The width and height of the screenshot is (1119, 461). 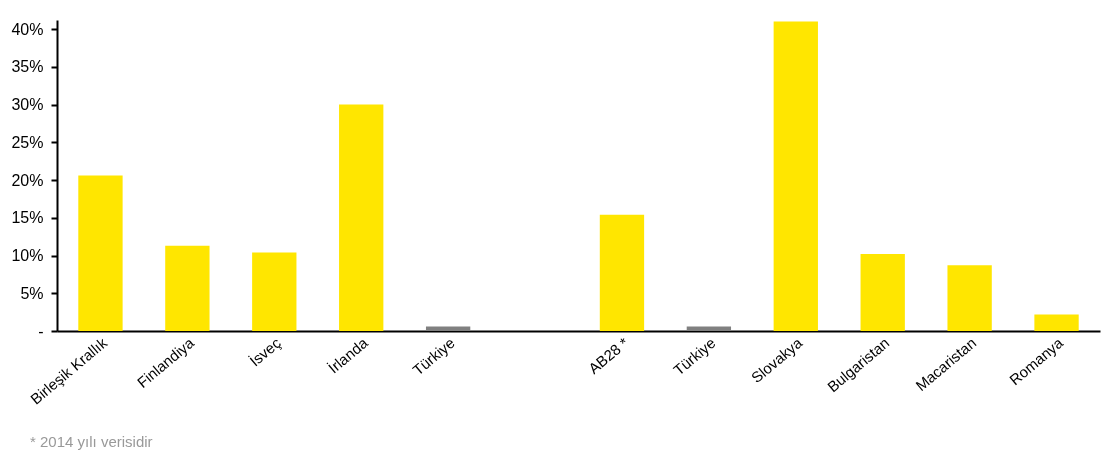 I want to click on y-tick-label: 40%, so click(x=27, y=29).